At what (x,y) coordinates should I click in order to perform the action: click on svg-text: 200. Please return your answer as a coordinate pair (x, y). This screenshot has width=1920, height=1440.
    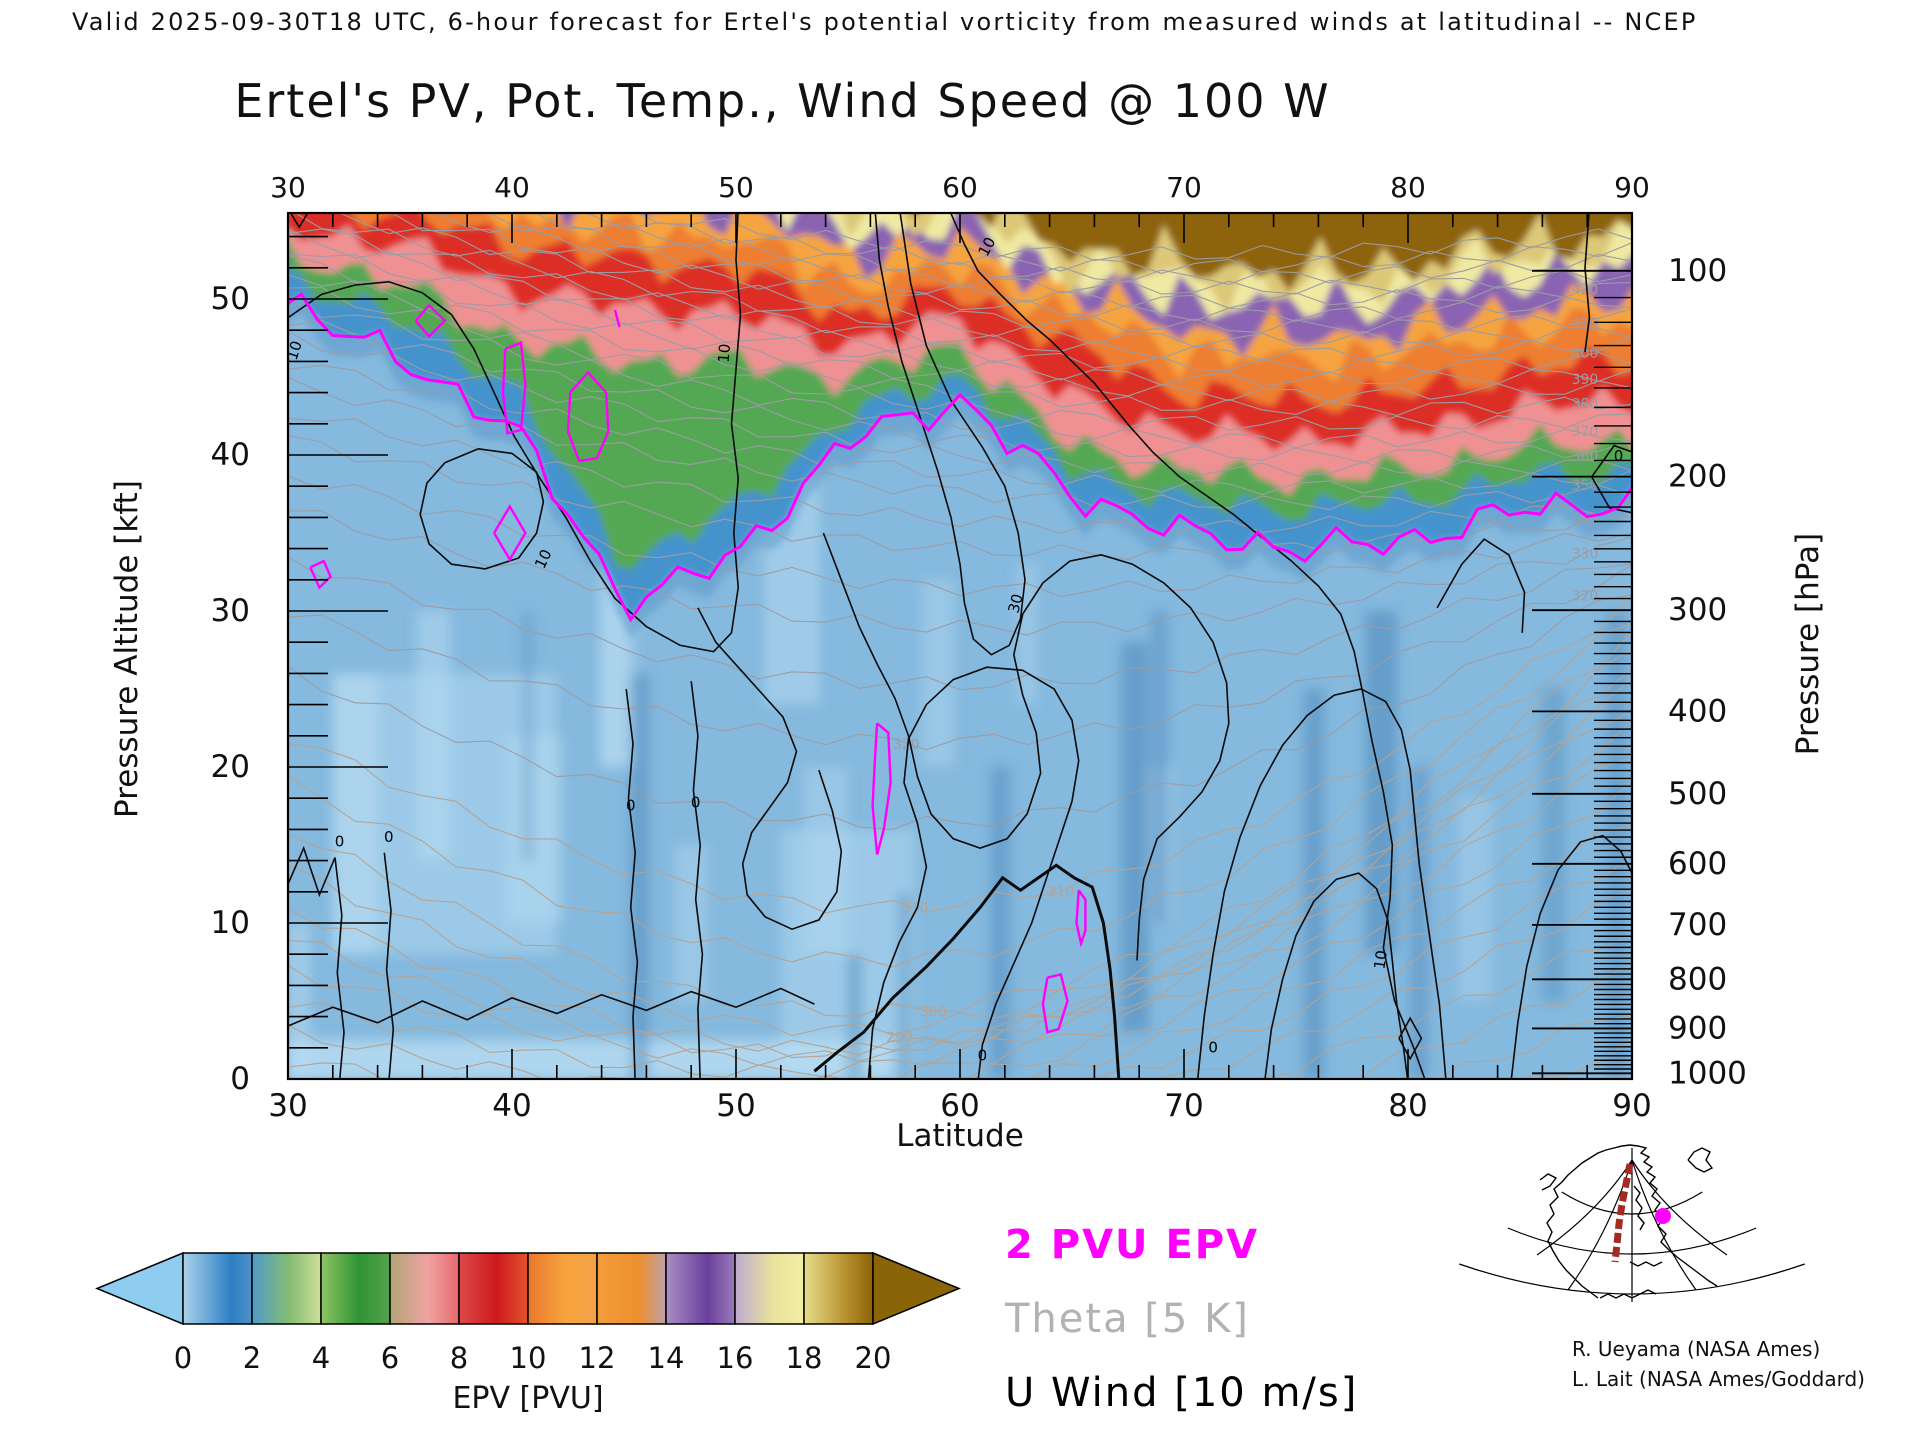
    Looking at the image, I should click on (1697, 477).